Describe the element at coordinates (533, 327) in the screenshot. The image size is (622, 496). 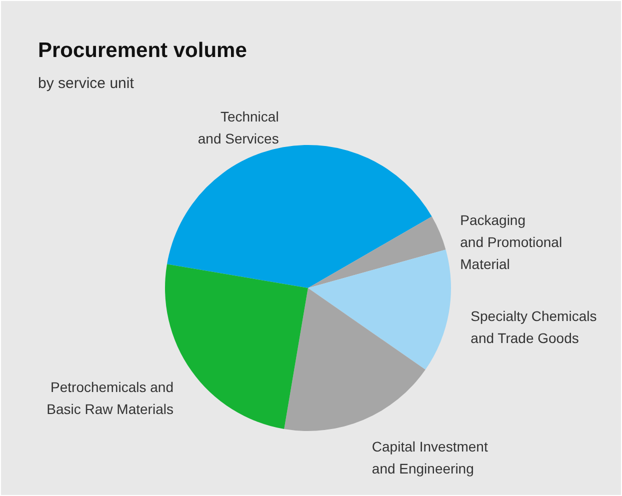
I see `slice-label: Specialty Chemicals and Trade Goods` at that location.